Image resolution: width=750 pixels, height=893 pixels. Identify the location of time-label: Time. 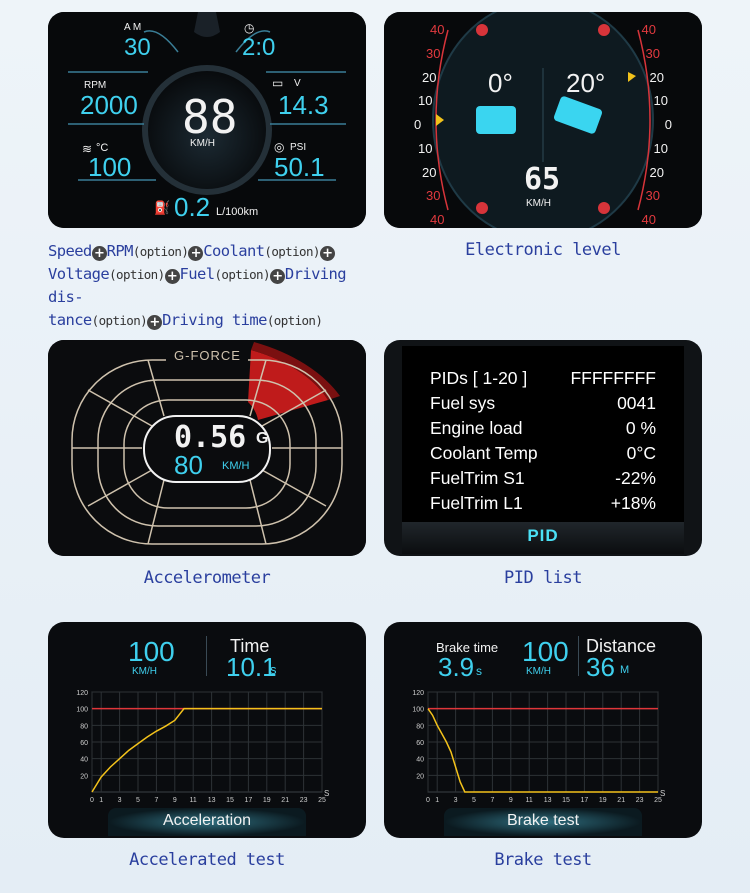
(250, 646).